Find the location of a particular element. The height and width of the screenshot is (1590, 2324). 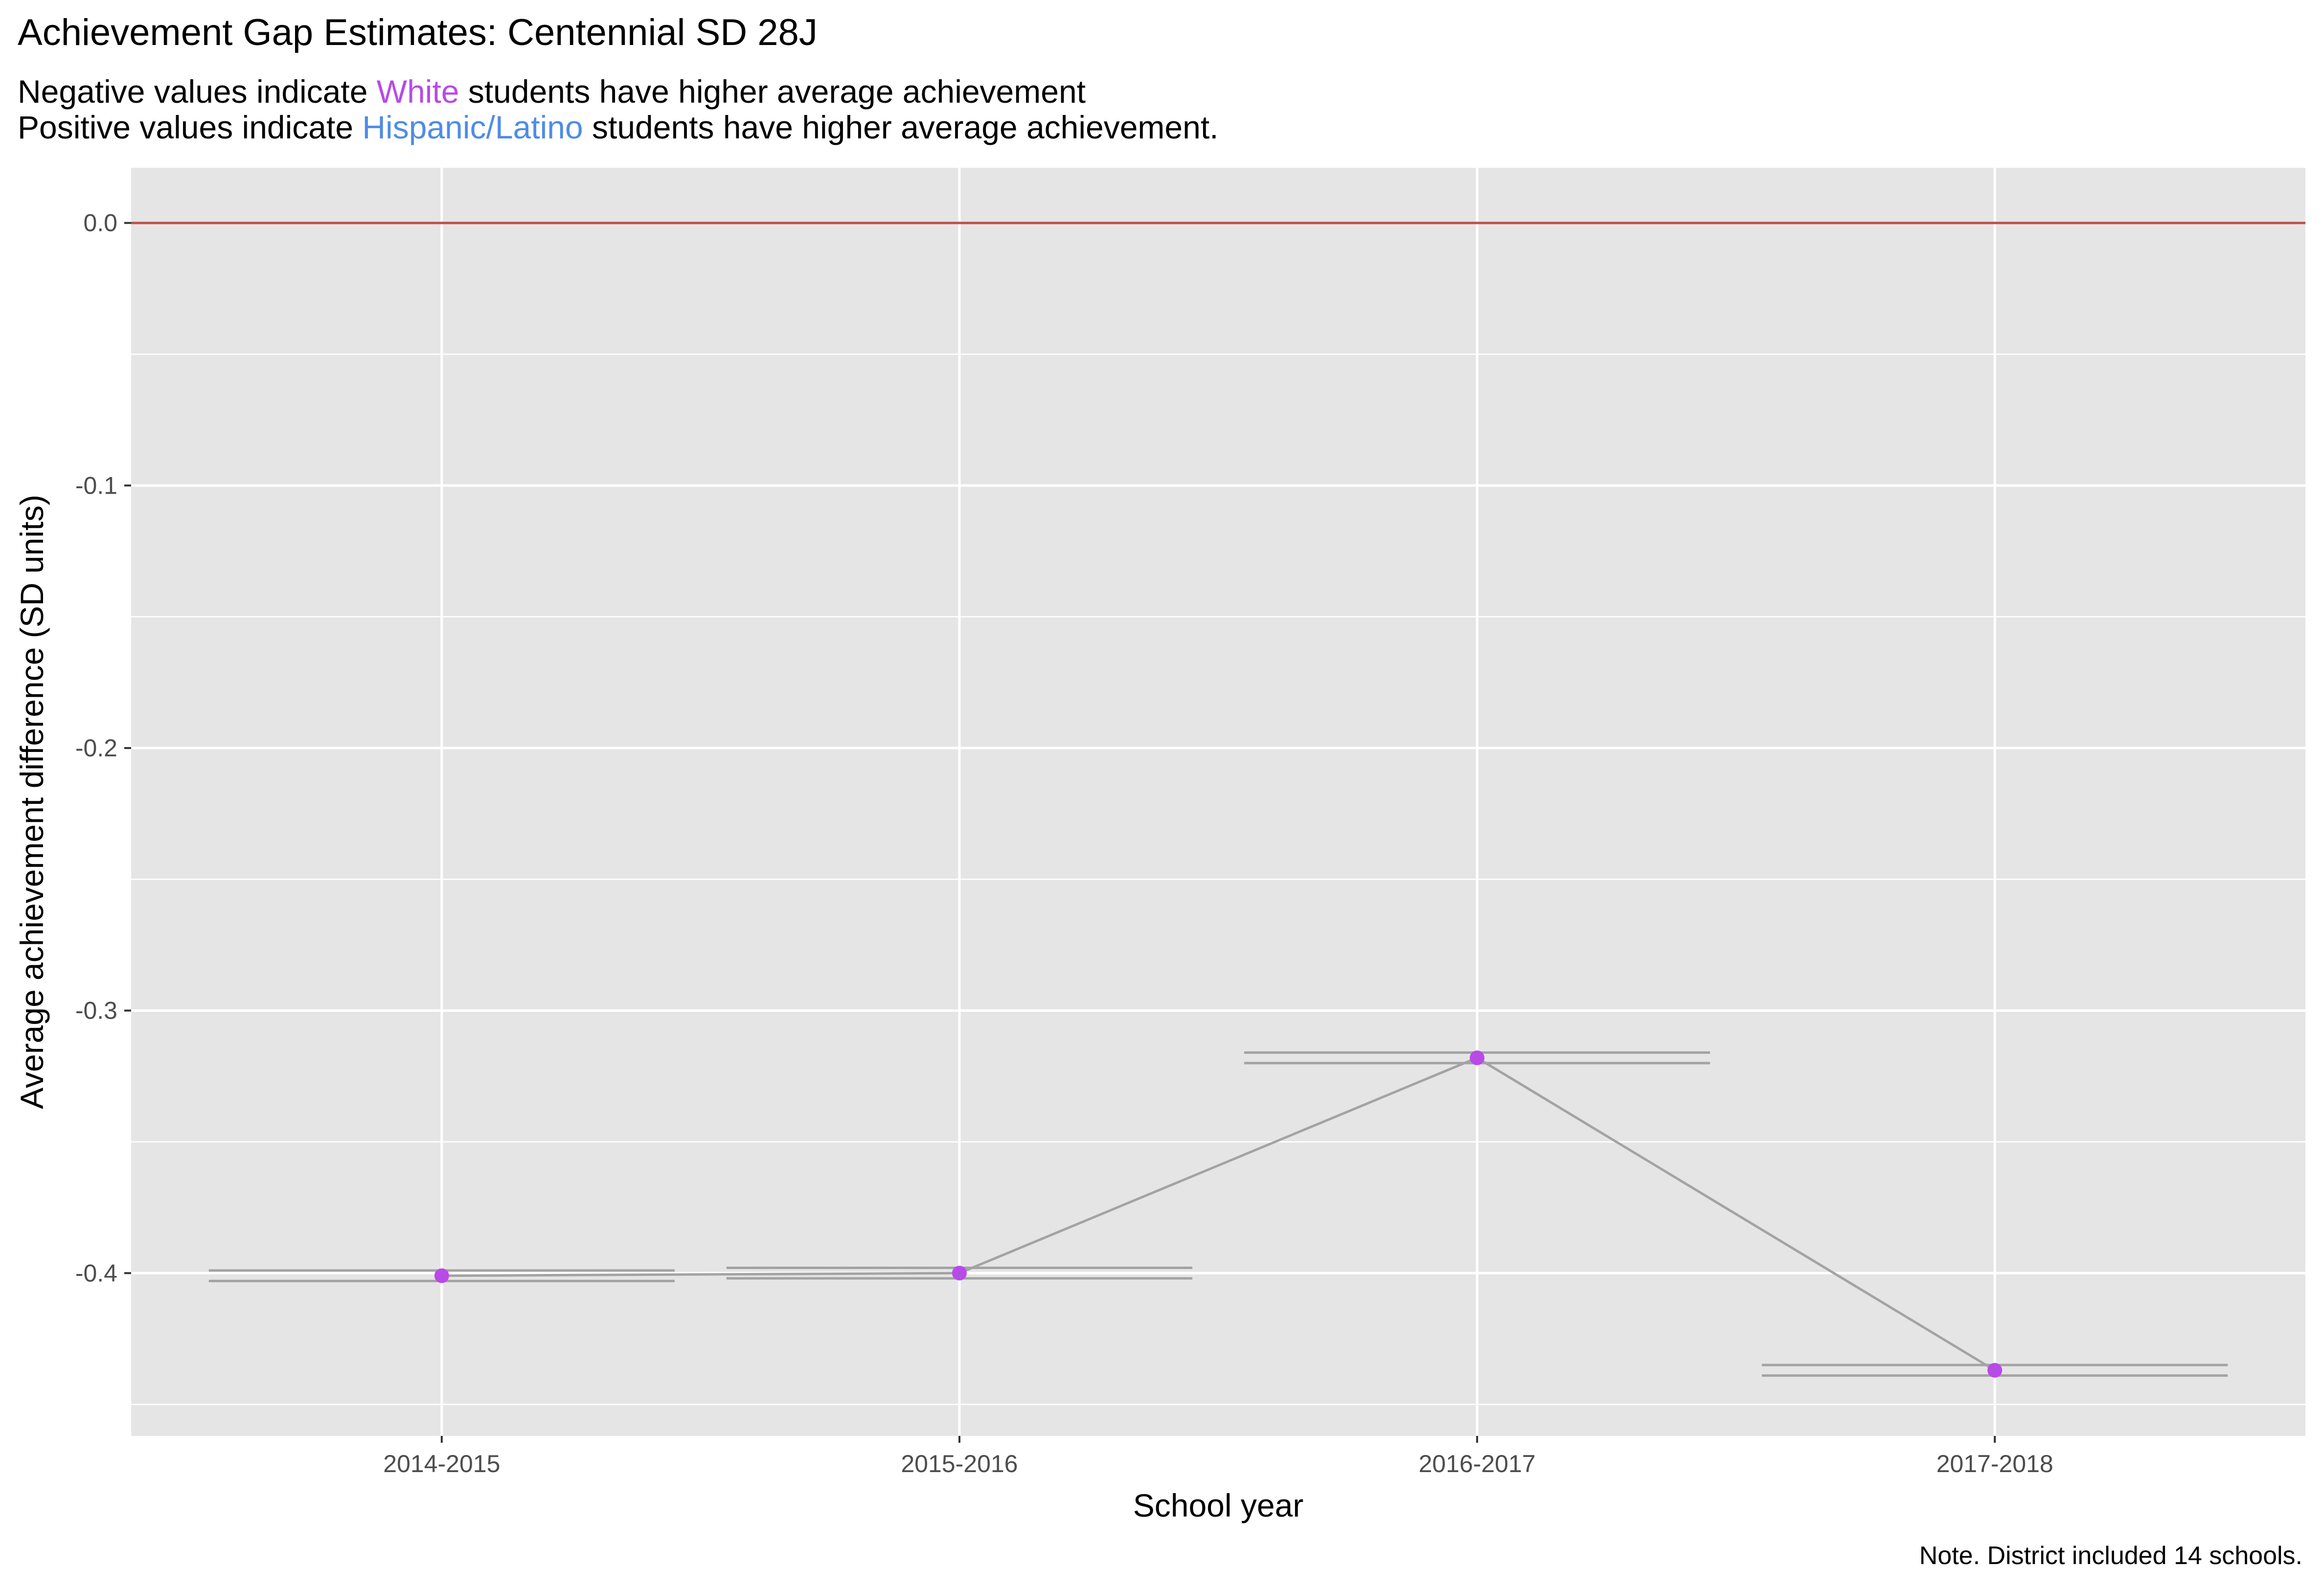

x-tick-label: 2014-2015 is located at coordinates (442, 1464).